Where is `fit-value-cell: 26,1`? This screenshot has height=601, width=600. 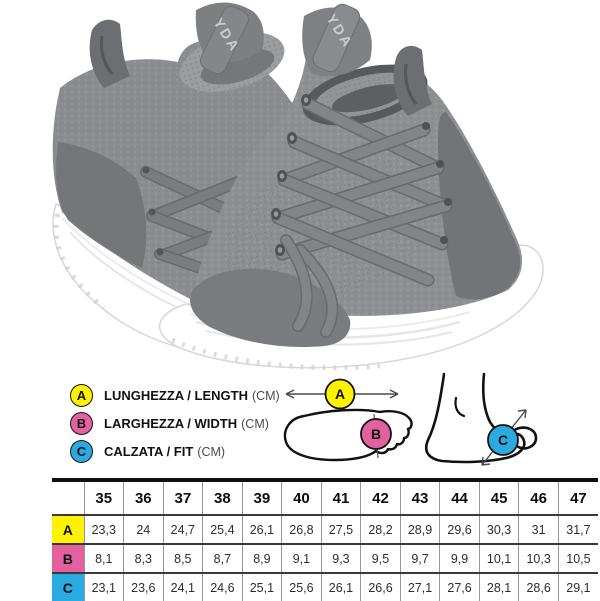
fit-value-cell: 26,1 is located at coordinates (340, 586).